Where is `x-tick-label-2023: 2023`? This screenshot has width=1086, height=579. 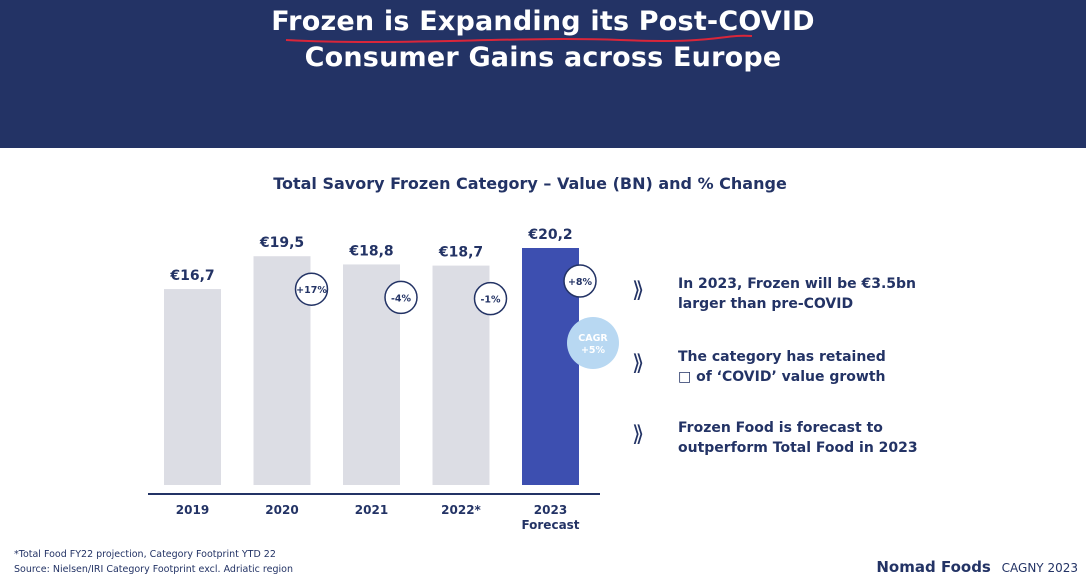
x-tick-label-2023: 2023 is located at coordinates (550, 510).